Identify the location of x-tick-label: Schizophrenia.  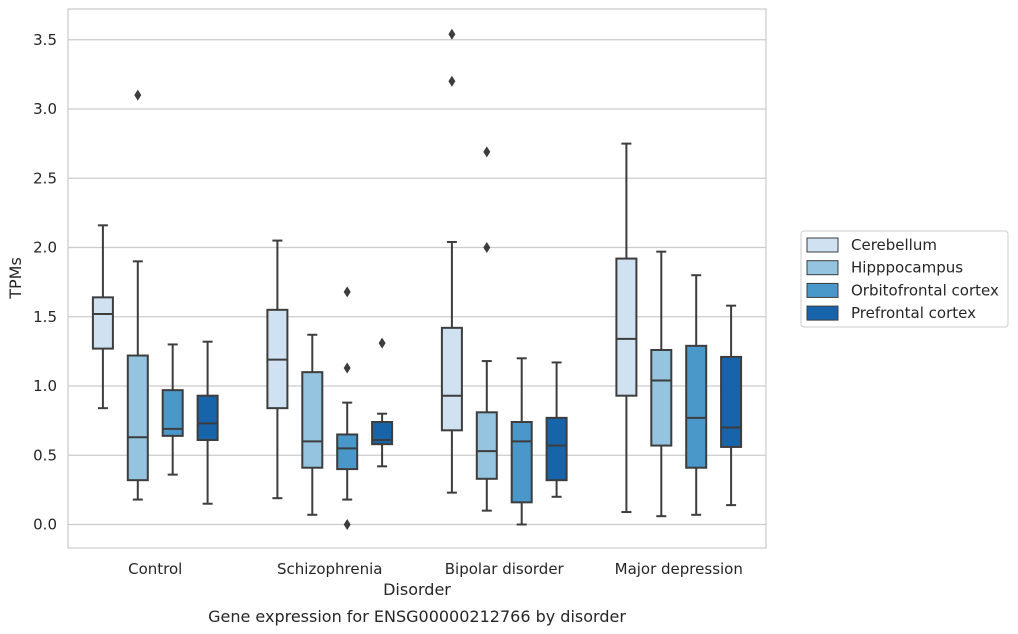
(329, 569).